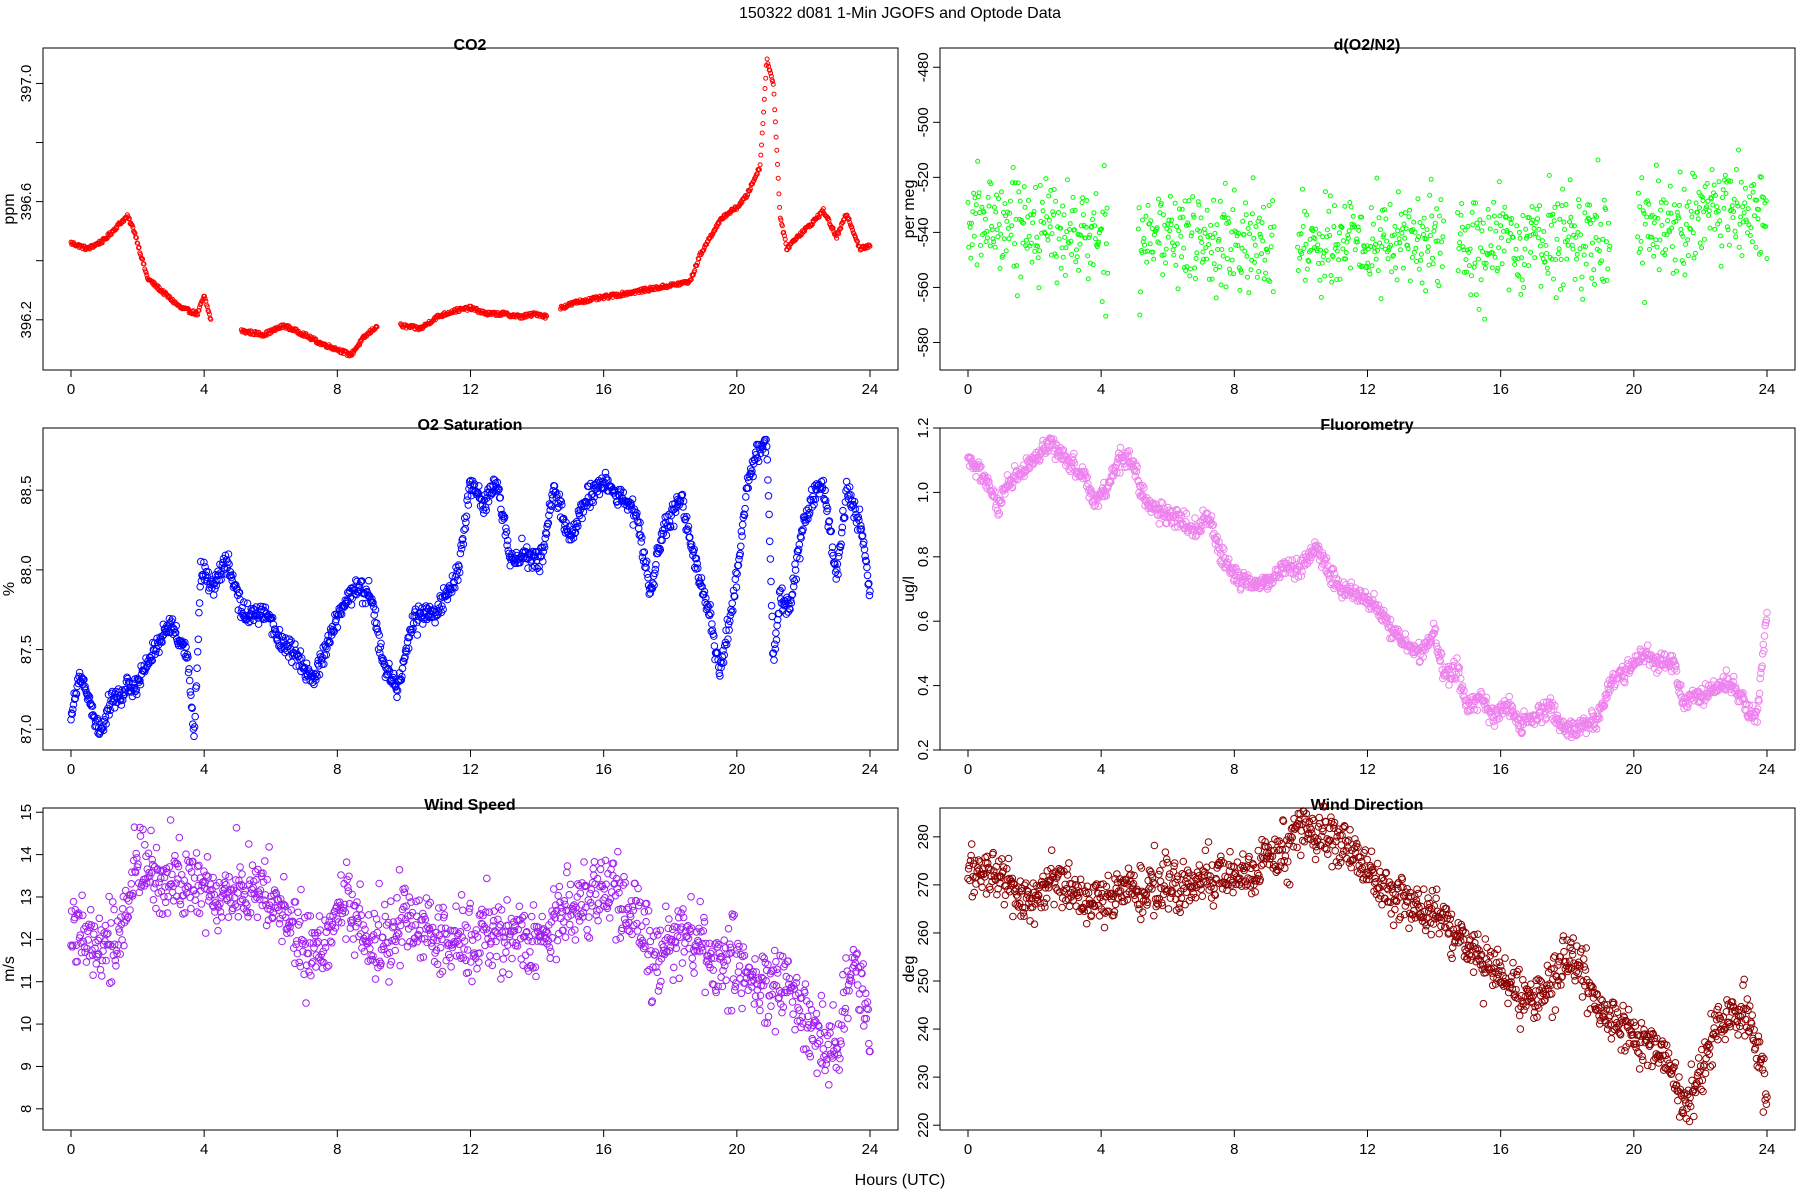  I want to click on figure-suptitle: 150322 d081 1-Min JGOFS and Optode Data, so click(900, 13).